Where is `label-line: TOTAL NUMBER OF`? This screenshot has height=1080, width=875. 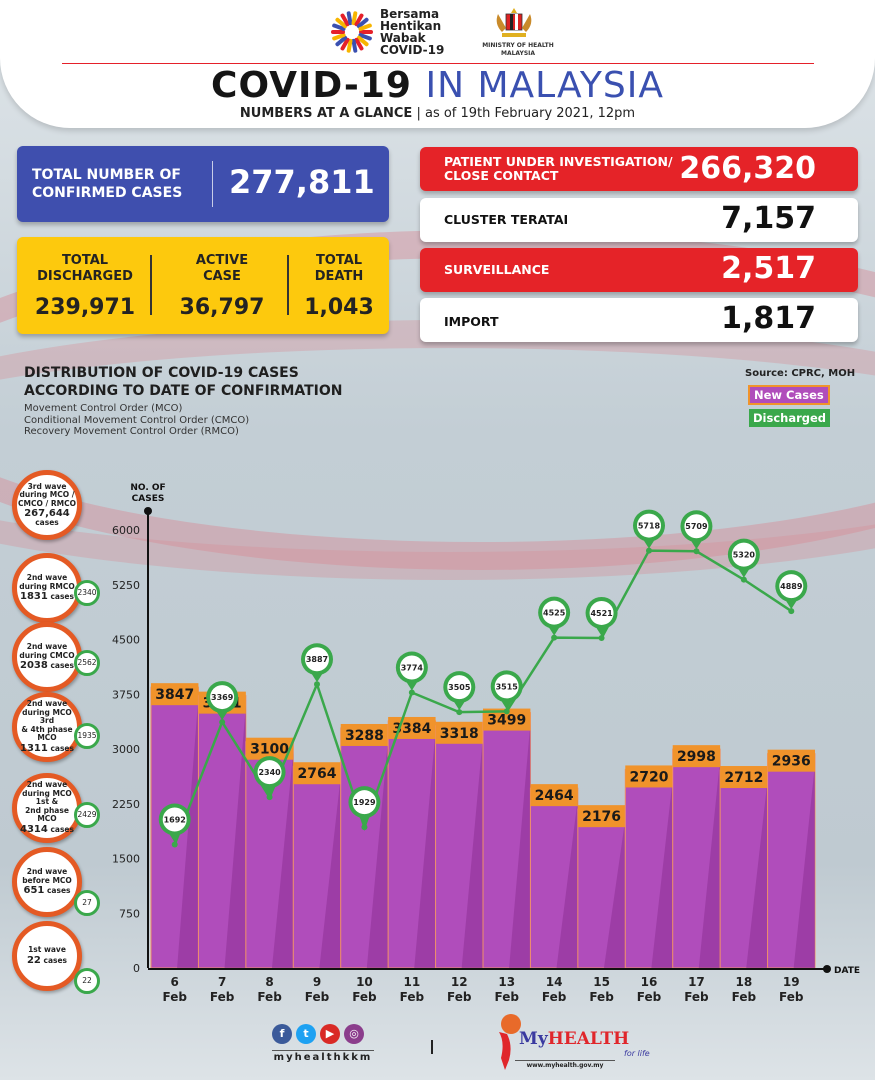 label-line: TOTAL NUMBER OF is located at coordinates (106, 175).